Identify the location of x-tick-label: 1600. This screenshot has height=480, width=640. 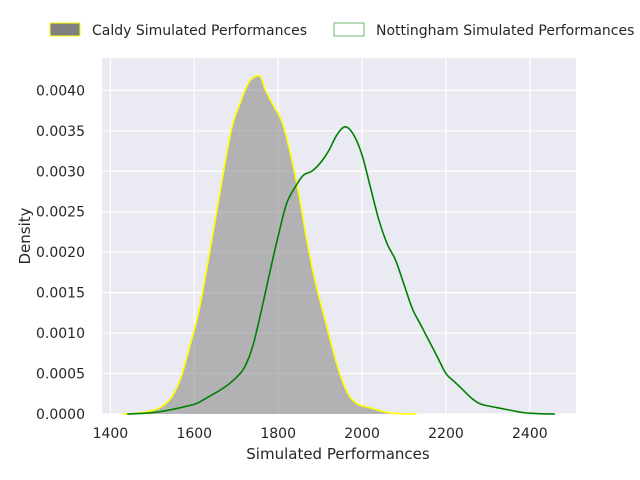
(194, 434).